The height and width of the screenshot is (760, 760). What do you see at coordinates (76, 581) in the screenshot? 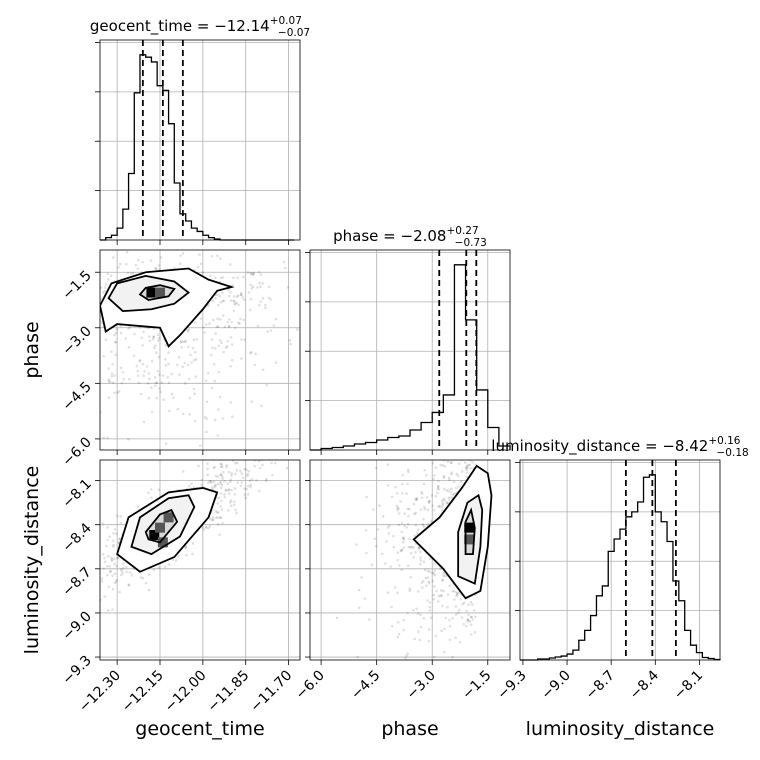
I see `y-tick-label: −8.7` at bounding box center [76, 581].